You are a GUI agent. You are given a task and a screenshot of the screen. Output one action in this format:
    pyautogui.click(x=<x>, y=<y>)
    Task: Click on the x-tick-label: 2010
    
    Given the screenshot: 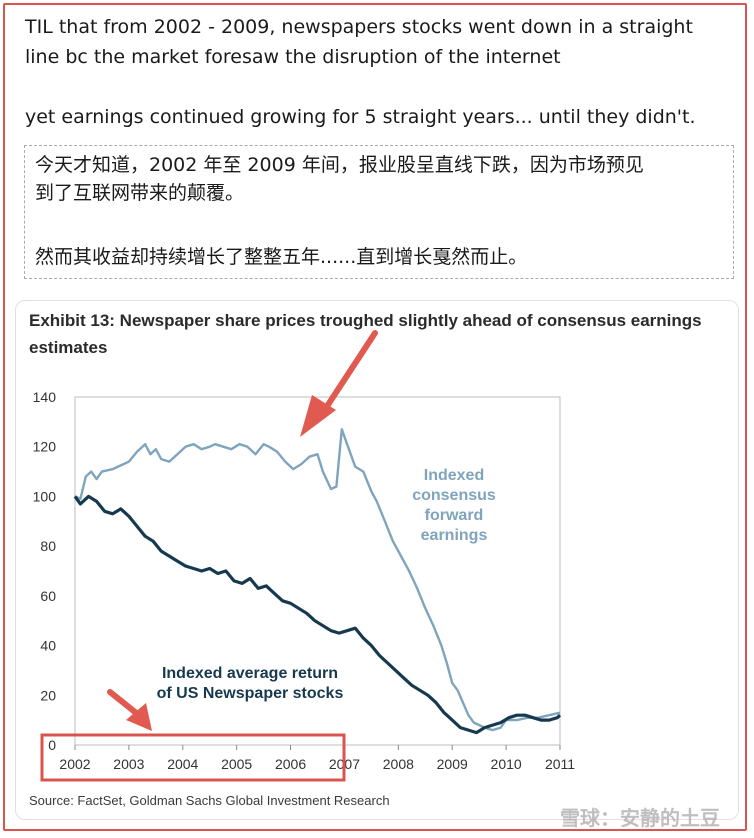 What is the action you would take?
    pyautogui.click(x=506, y=764)
    